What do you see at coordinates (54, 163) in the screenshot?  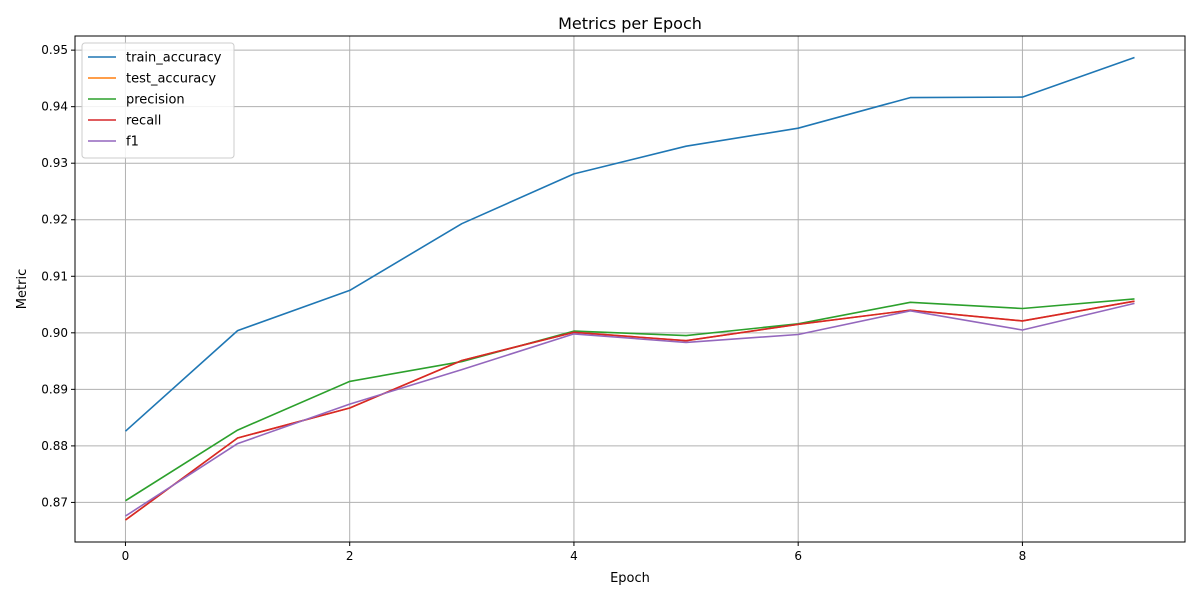 I see `y-tick-label: 0.93` at bounding box center [54, 163].